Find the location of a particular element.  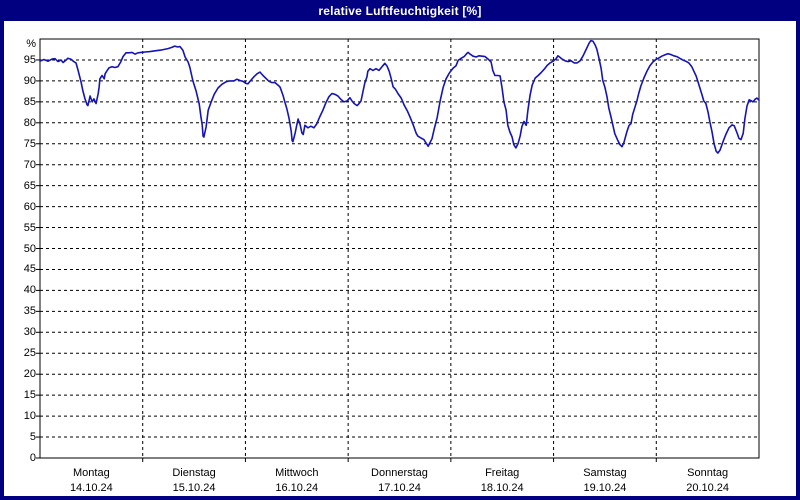

x-axis-date-label: 20.10.24 is located at coordinates (708, 488).